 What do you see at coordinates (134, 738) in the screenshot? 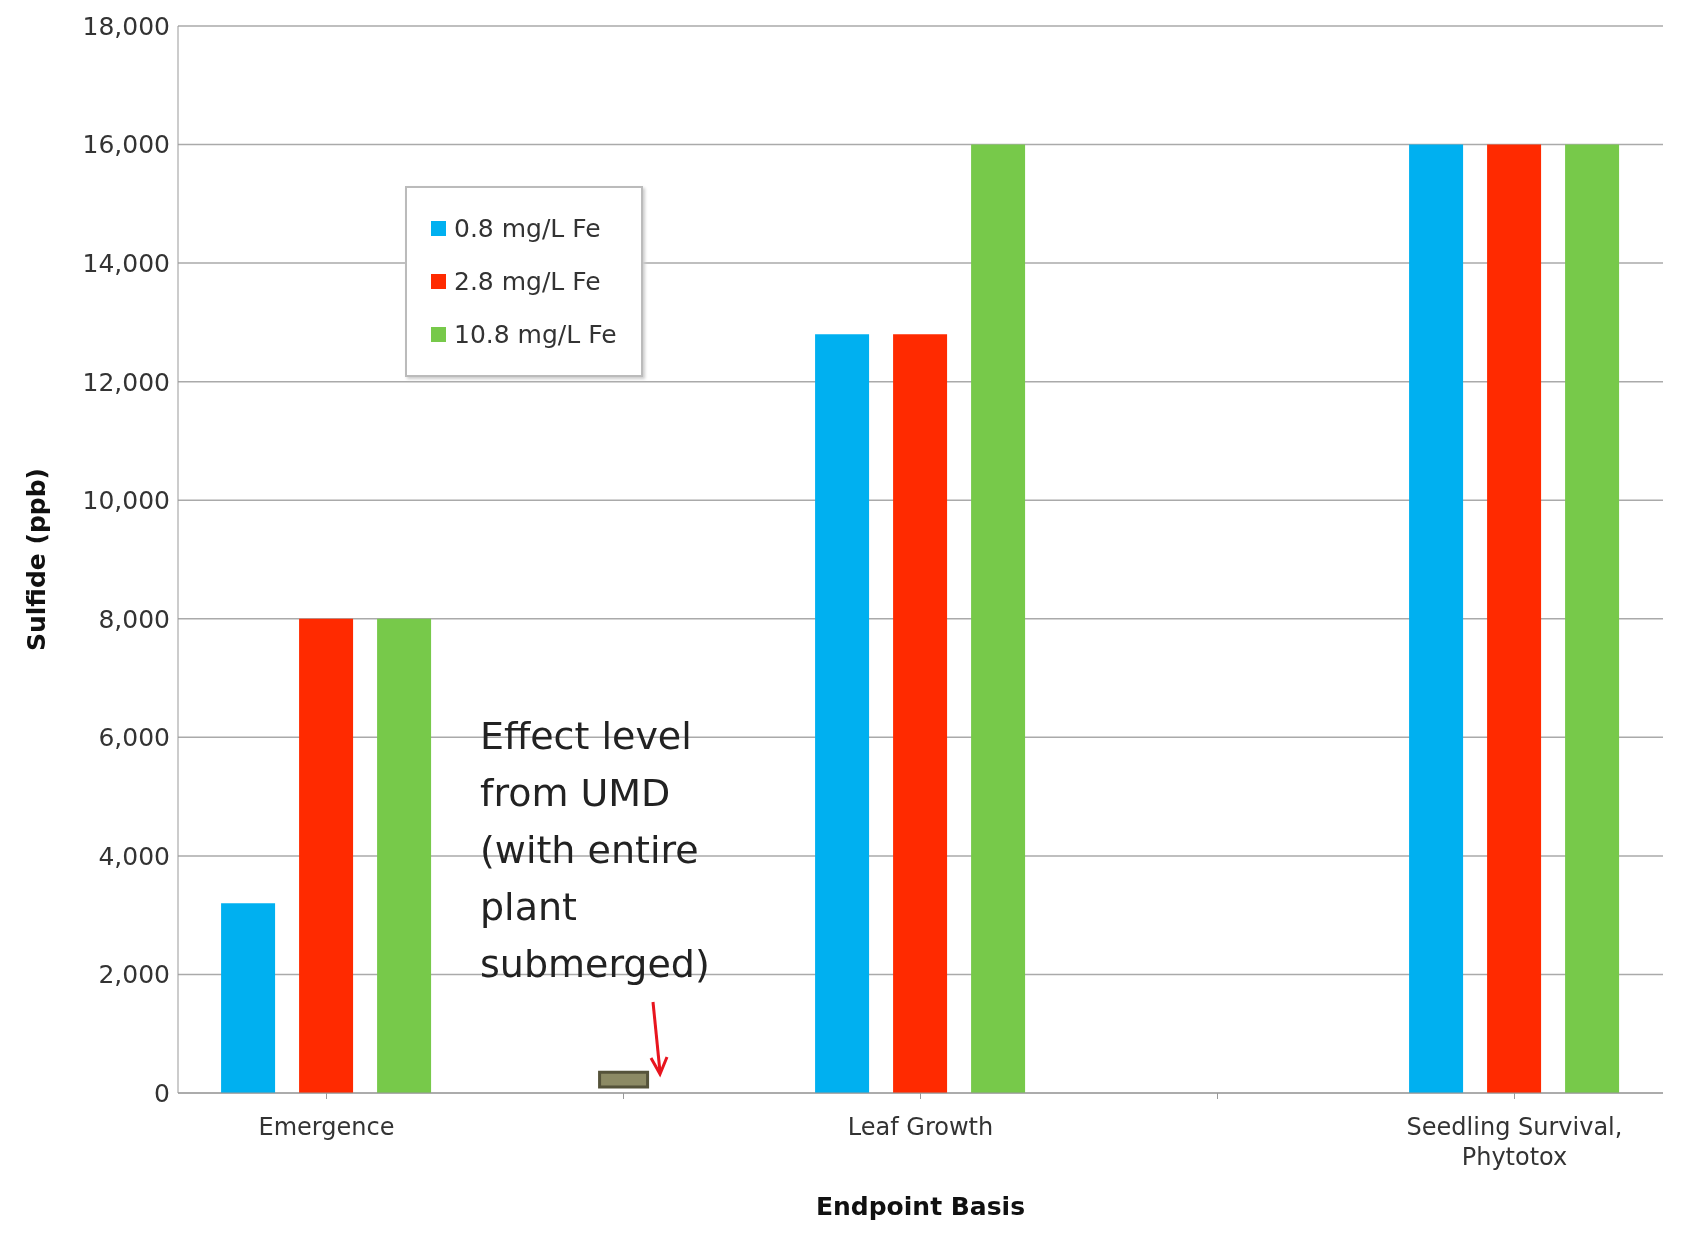
I see `y-tick-label: 6,000` at bounding box center [134, 738].